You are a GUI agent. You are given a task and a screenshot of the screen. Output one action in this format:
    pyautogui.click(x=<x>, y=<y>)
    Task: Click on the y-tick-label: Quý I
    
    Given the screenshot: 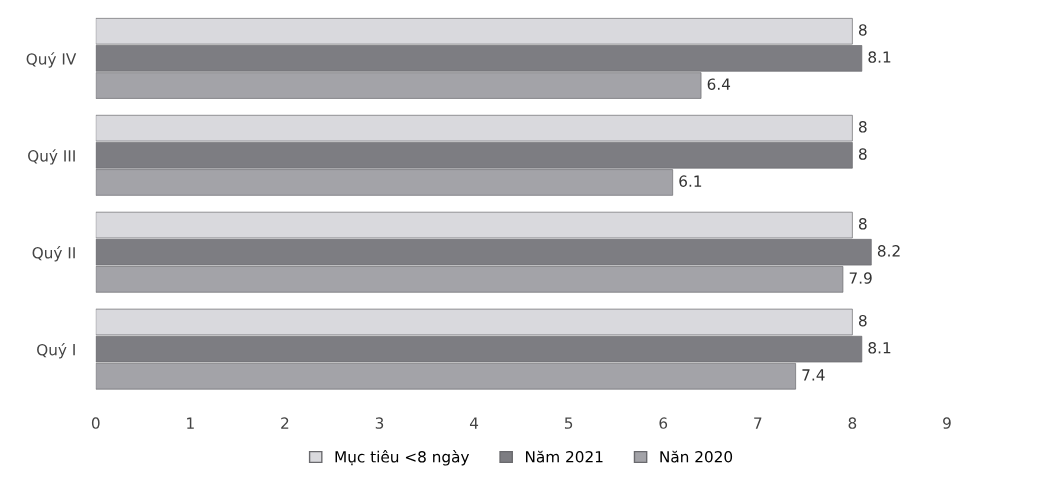 What is the action you would take?
    pyautogui.click(x=56, y=351)
    